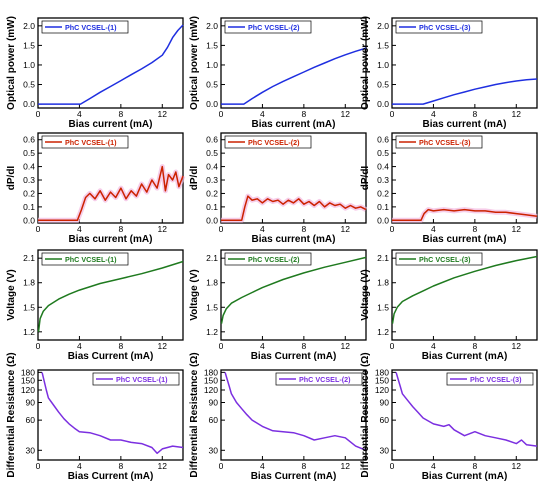  What do you see at coordinates (445, 142) in the screenshot?
I see `legend-label: PhC VCSEL-(3)` at bounding box center [445, 142].